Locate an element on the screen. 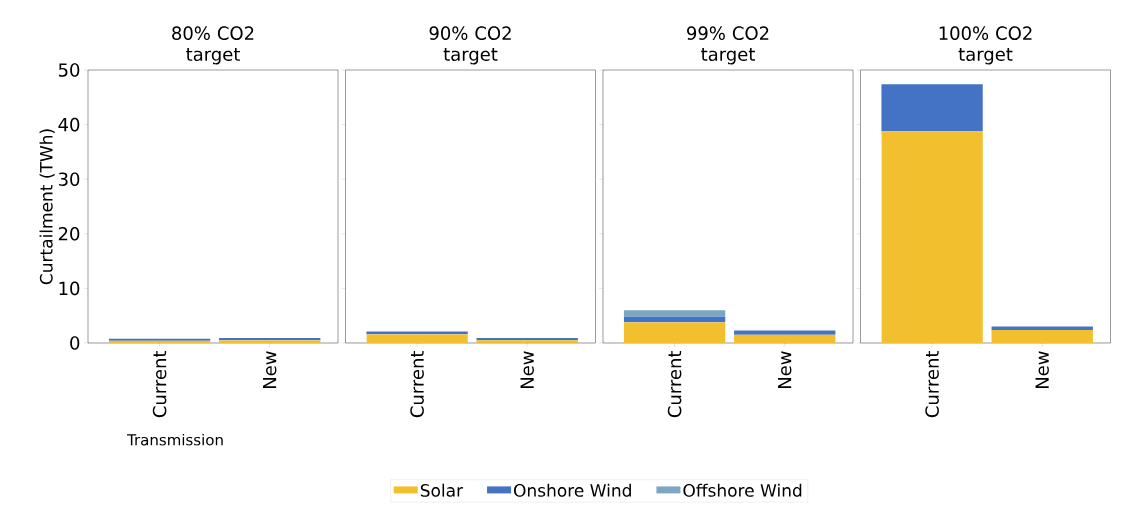 The height and width of the screenshot is (517, 1143). y-tick-label: 40 is located at coordinates (69, 124).